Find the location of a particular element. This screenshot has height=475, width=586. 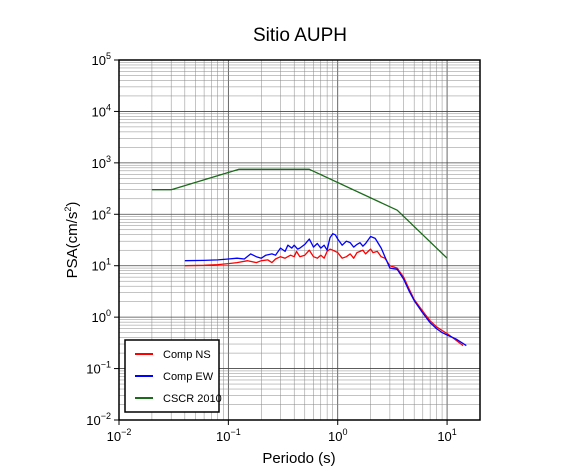

y-axis-label-sup: 2 is located at coordinates (68, 209).